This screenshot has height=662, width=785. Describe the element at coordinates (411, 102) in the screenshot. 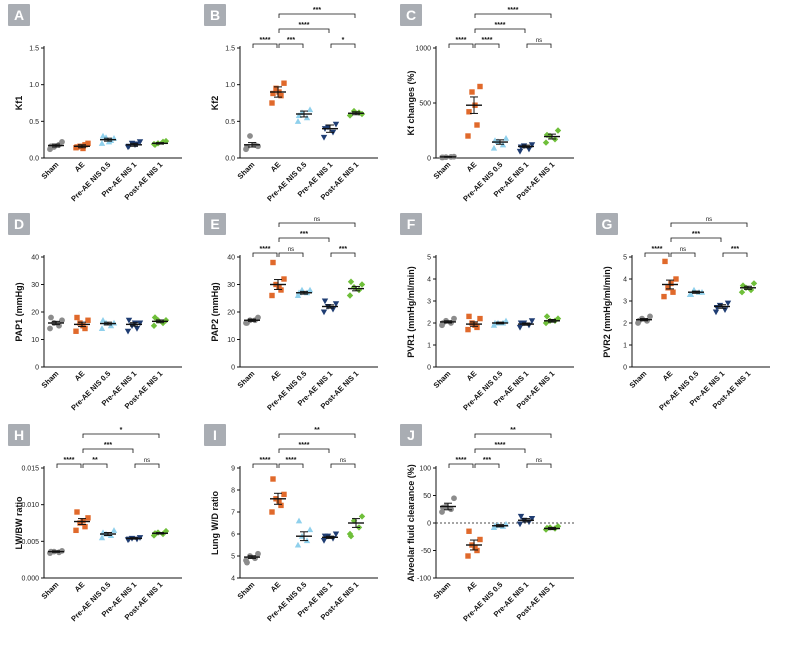

I see `y-axis-label: Kf changes (%)` at that location.